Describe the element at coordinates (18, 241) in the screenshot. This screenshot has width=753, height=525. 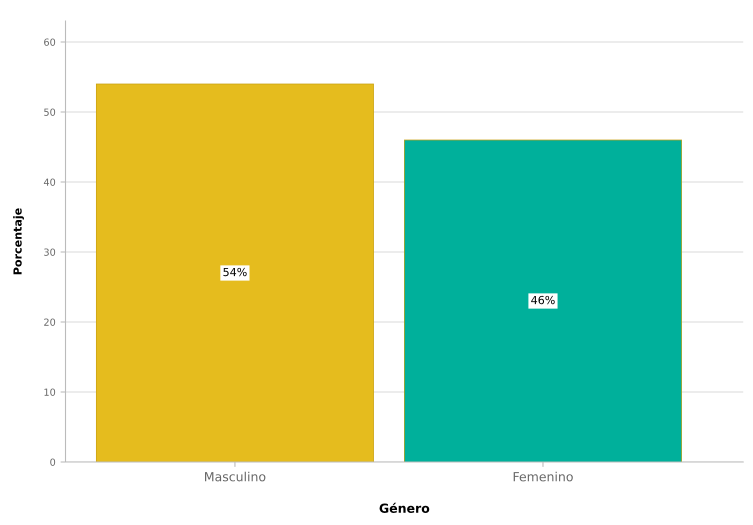
I see `y-axis-title: Porcentaje` at that location.